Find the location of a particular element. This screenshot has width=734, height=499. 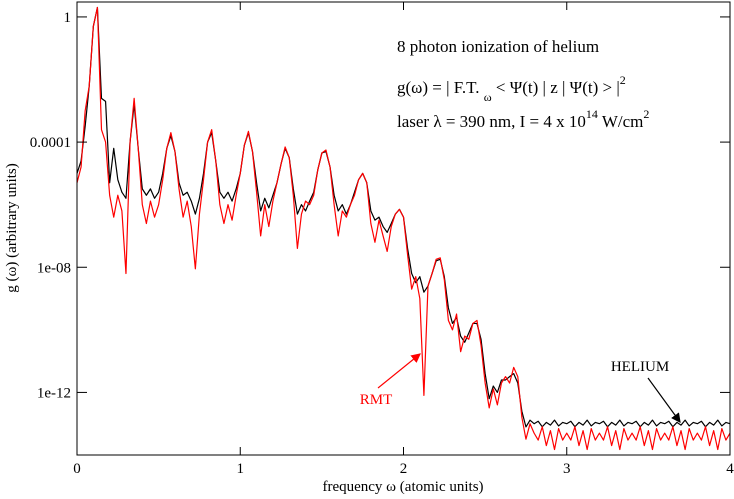

y-tick-label: 1 is located at coordinates (68, 18).